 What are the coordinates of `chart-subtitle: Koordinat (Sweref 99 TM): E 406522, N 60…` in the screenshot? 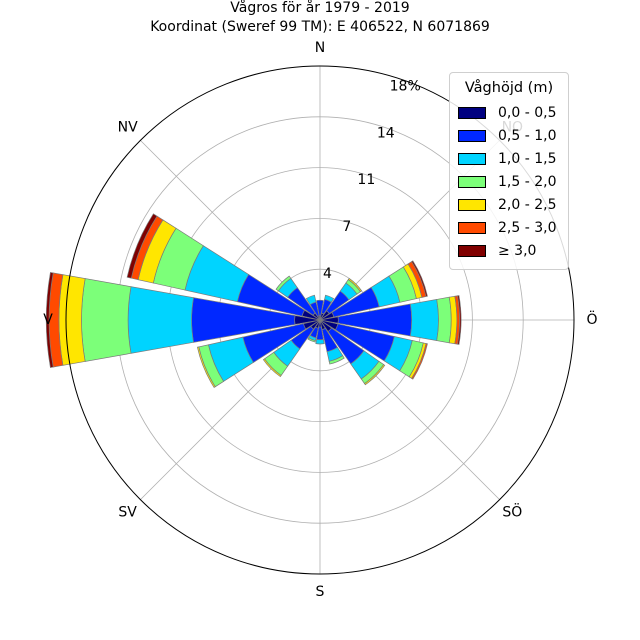 It's located at (320, 27).